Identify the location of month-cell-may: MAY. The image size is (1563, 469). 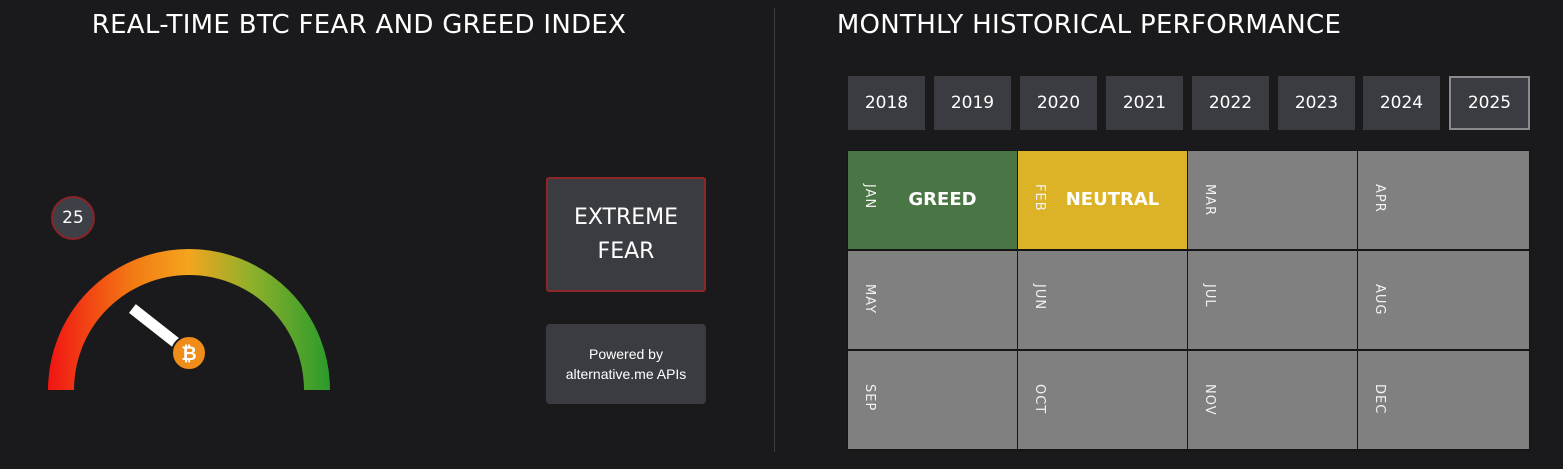
(932, 300).